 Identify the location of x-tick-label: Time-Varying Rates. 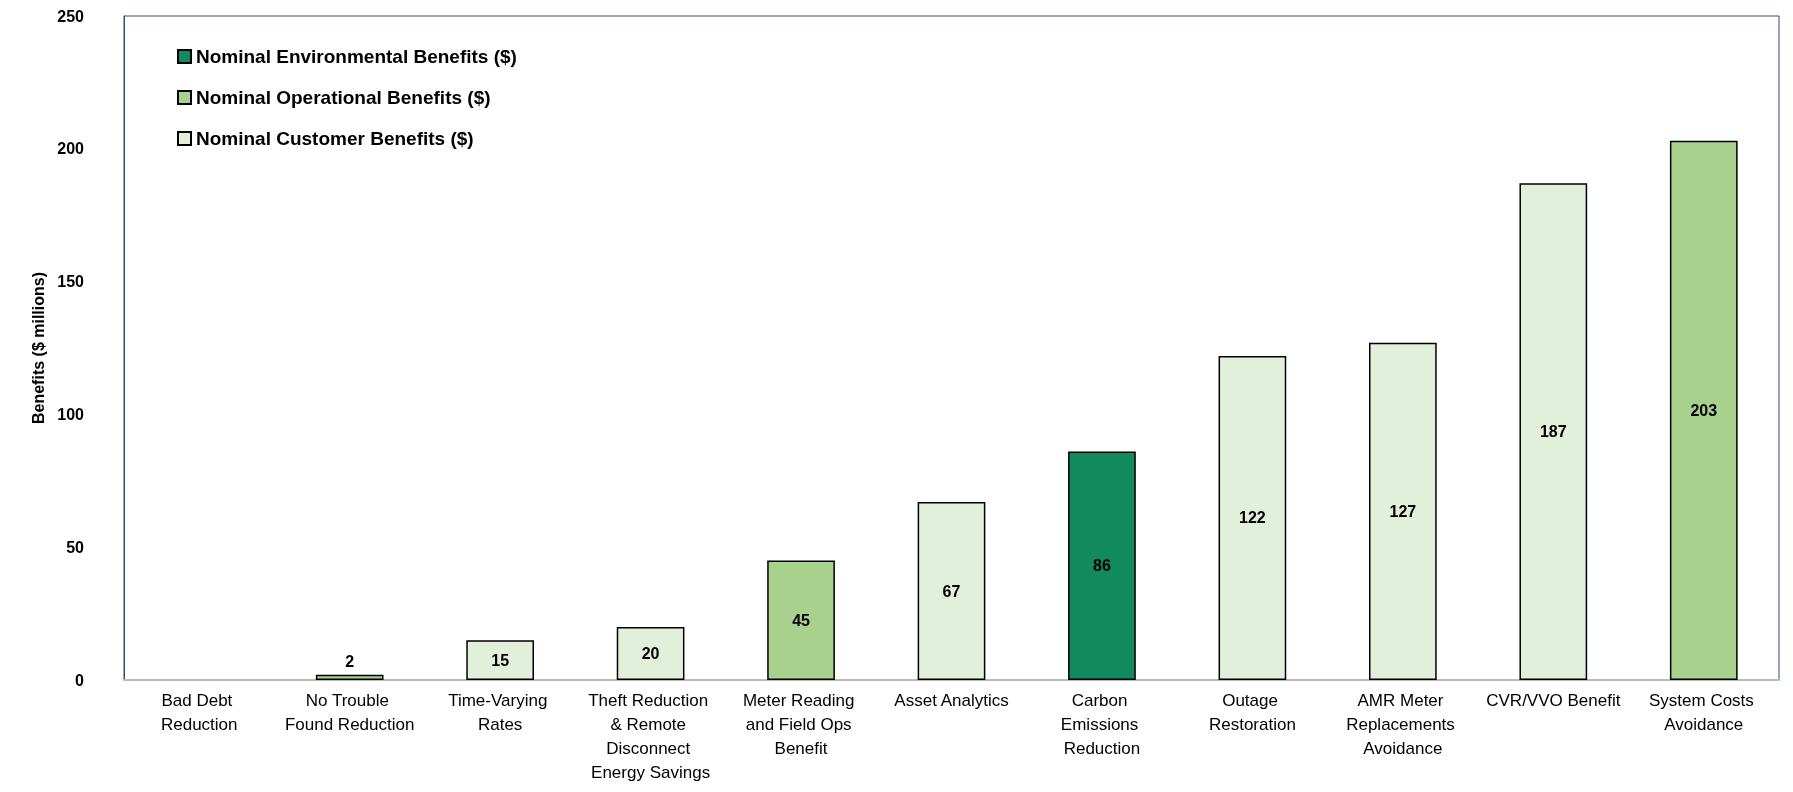
(500, 712).